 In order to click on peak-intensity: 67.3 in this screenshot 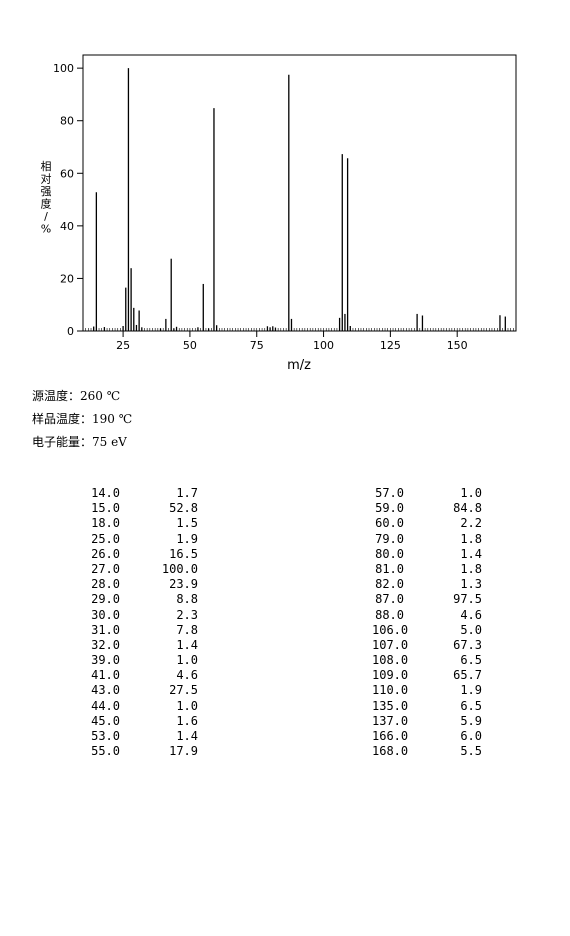, I will do `click(467, 644)`.